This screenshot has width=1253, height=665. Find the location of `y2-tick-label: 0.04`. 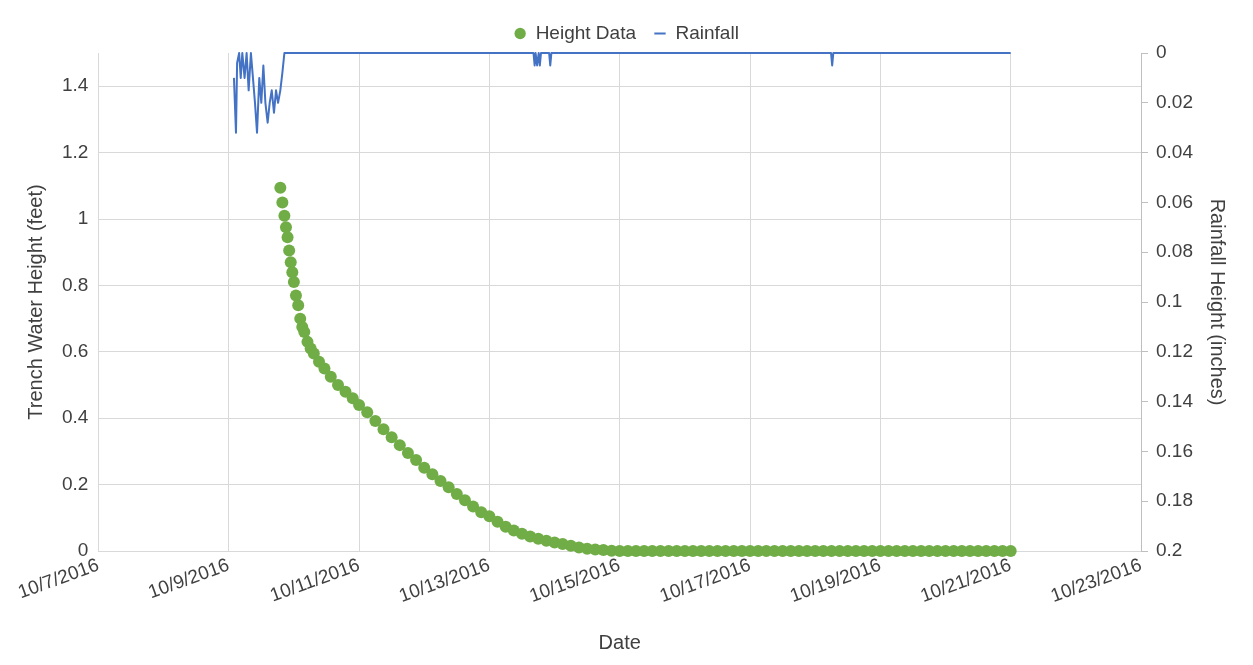

y2-tick-label: 0.04 is located at coordinates (1175, 151).